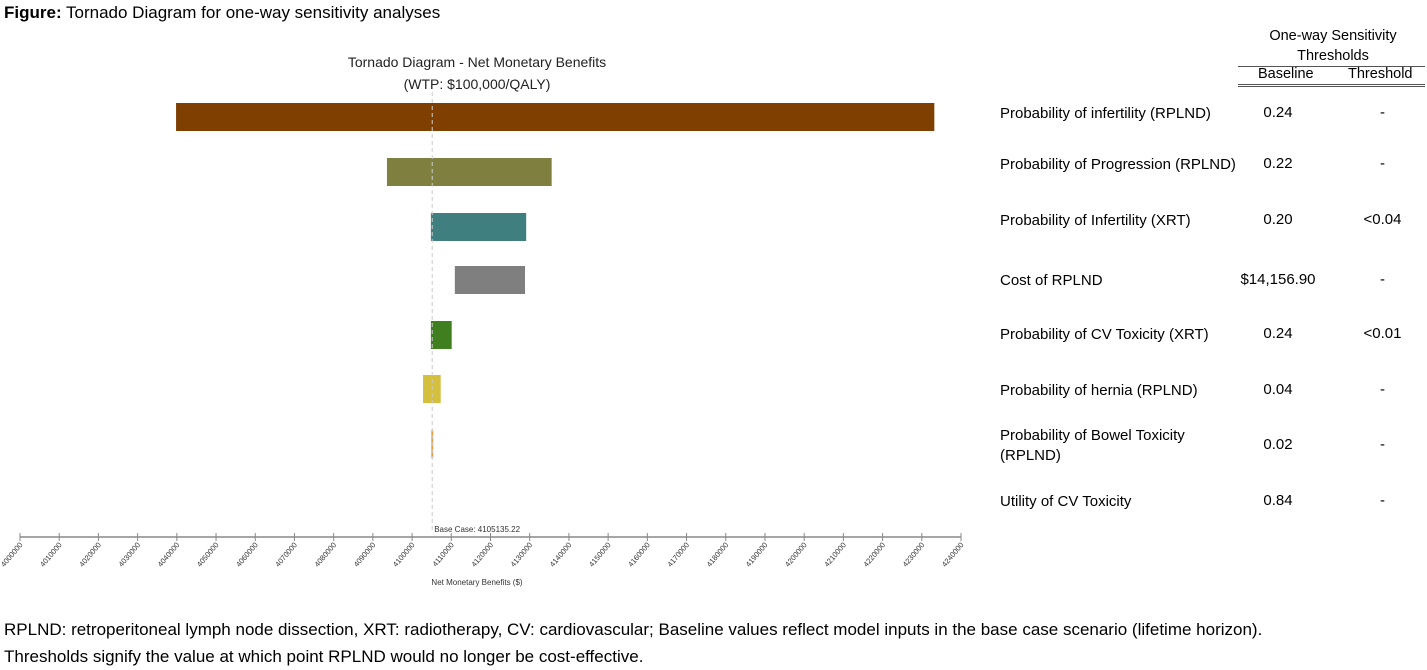  Describe the element at coordinates (477, 62) in the screenshot. I see `chart-title: Tornado Diagram - Net Monetary Benefits` at that location.